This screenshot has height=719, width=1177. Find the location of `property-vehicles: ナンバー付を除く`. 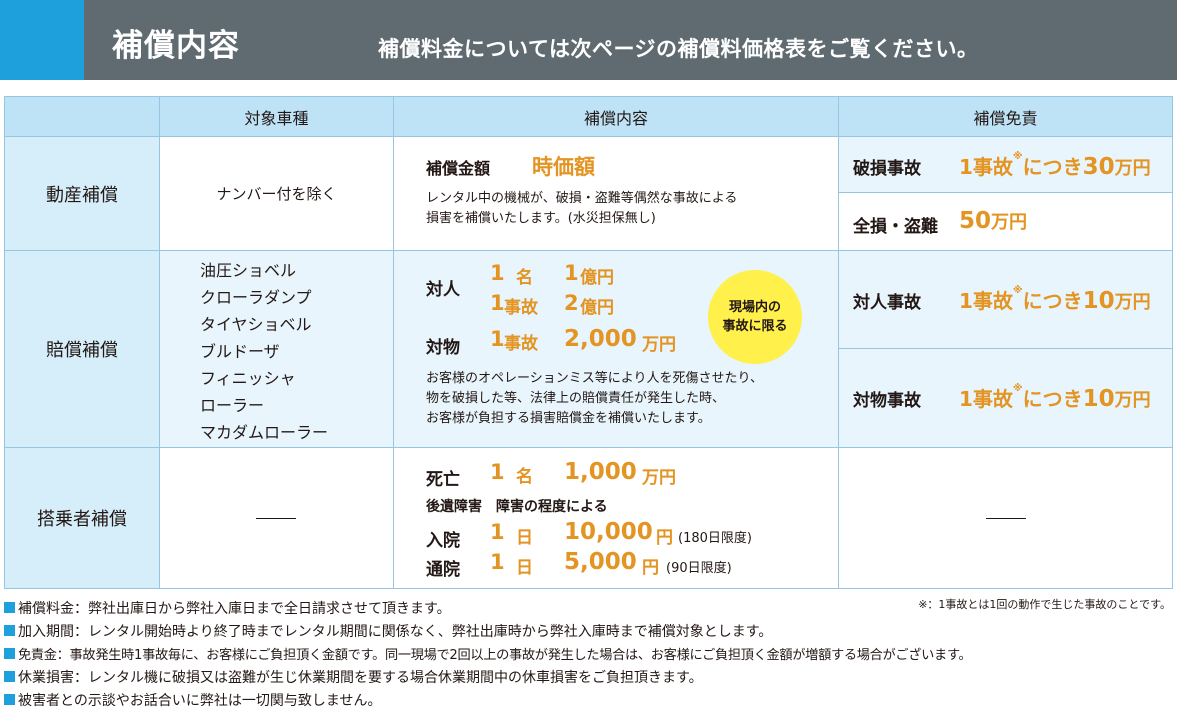

property-vehicles: ナンバー付を除く is located at coordinates (277, 194).